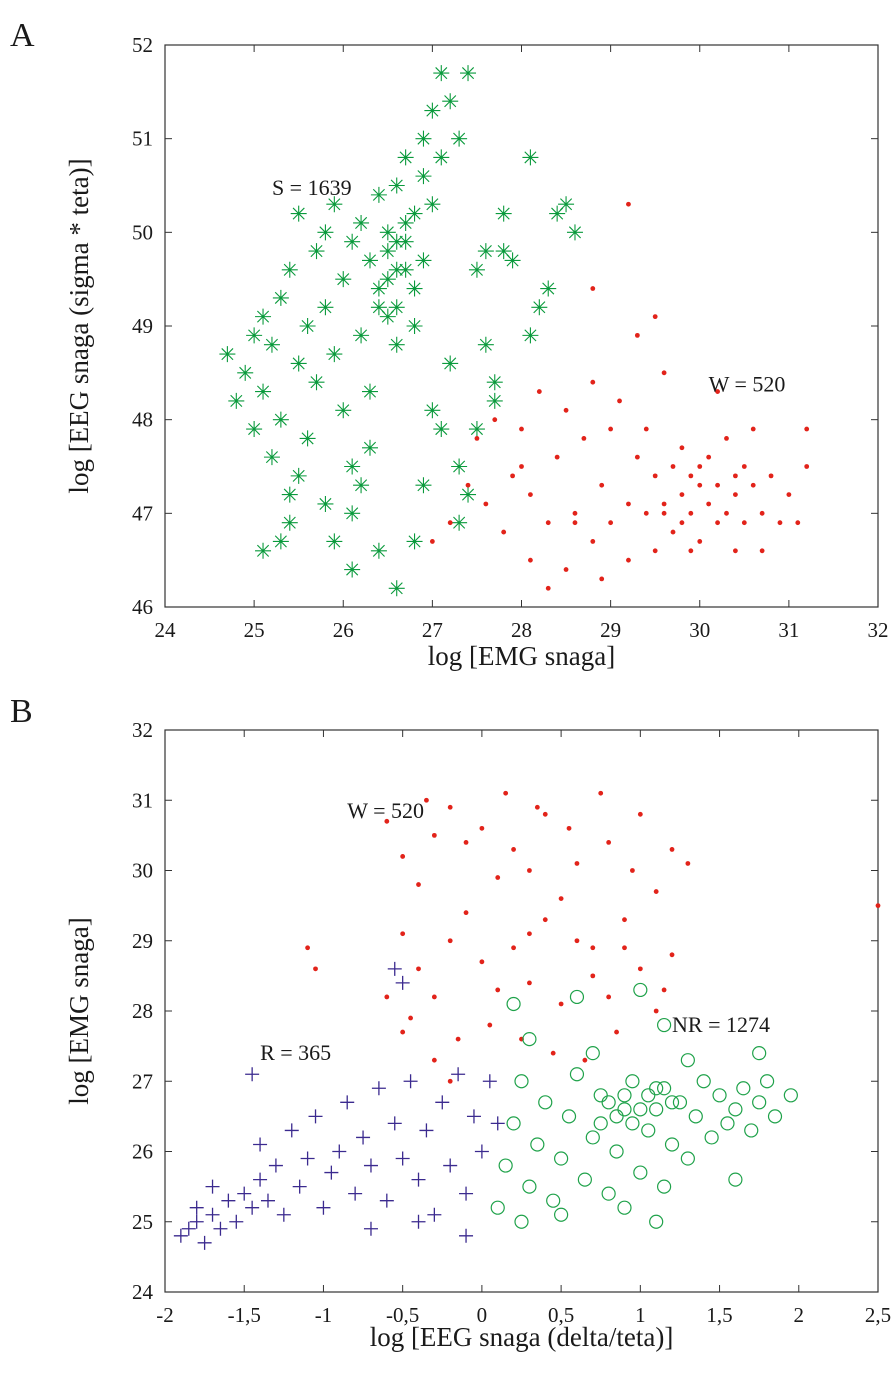  Describe the element at coordinates (143, 1292) in the screenshot. I see `y-tick-label-b: 24` at that location.